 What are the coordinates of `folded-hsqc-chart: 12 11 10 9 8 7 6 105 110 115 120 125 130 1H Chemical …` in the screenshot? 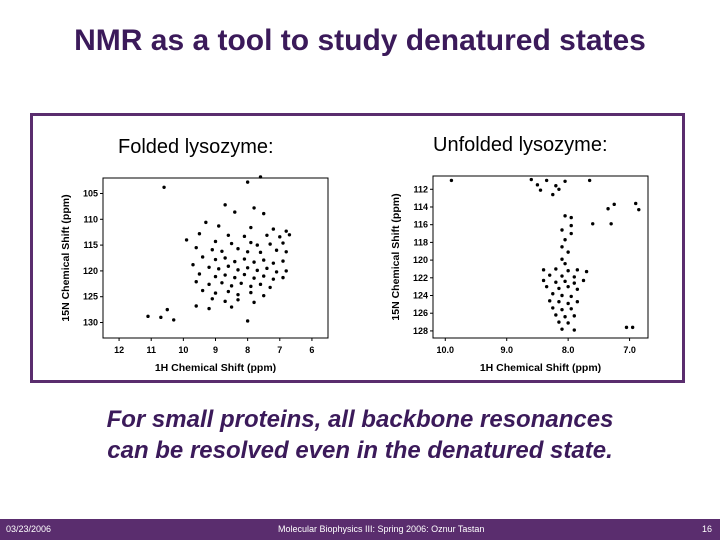 It's located at (194, 274).